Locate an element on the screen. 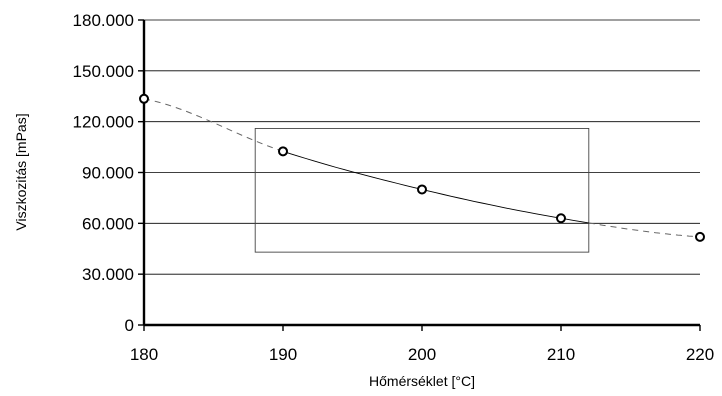 Image resolution: width=722 pixels, height=396 pixels. x-tick-label: 210 is located at coordinates (561, 354).